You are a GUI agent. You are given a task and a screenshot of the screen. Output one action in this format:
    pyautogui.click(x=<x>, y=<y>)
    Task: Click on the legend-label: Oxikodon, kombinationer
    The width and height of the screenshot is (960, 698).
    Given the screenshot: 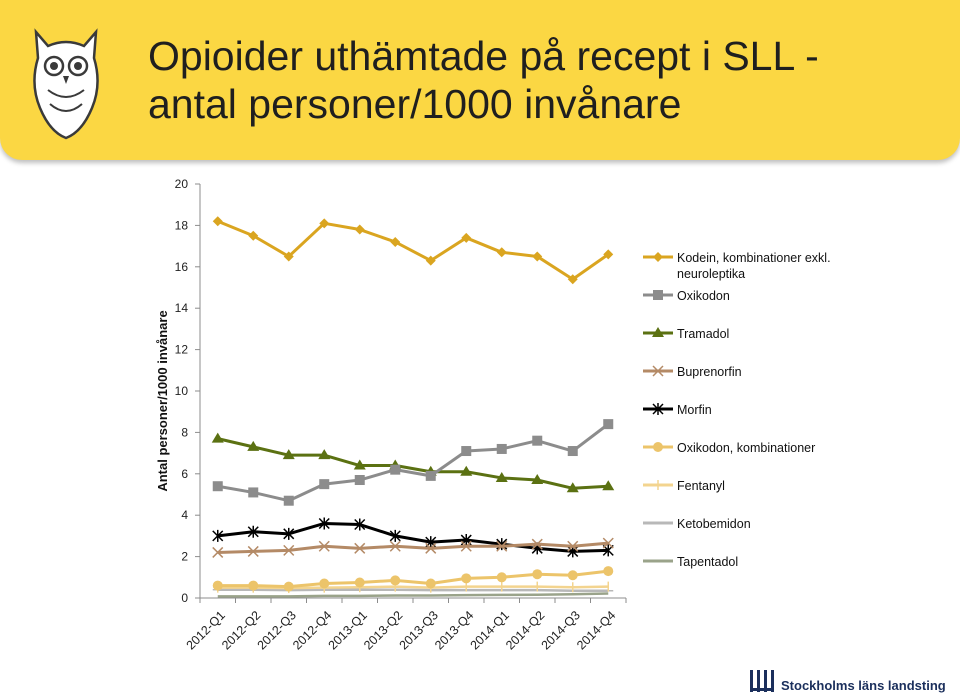 What is the action you would take?
    pyautogui.click(x=746, y=448)
    